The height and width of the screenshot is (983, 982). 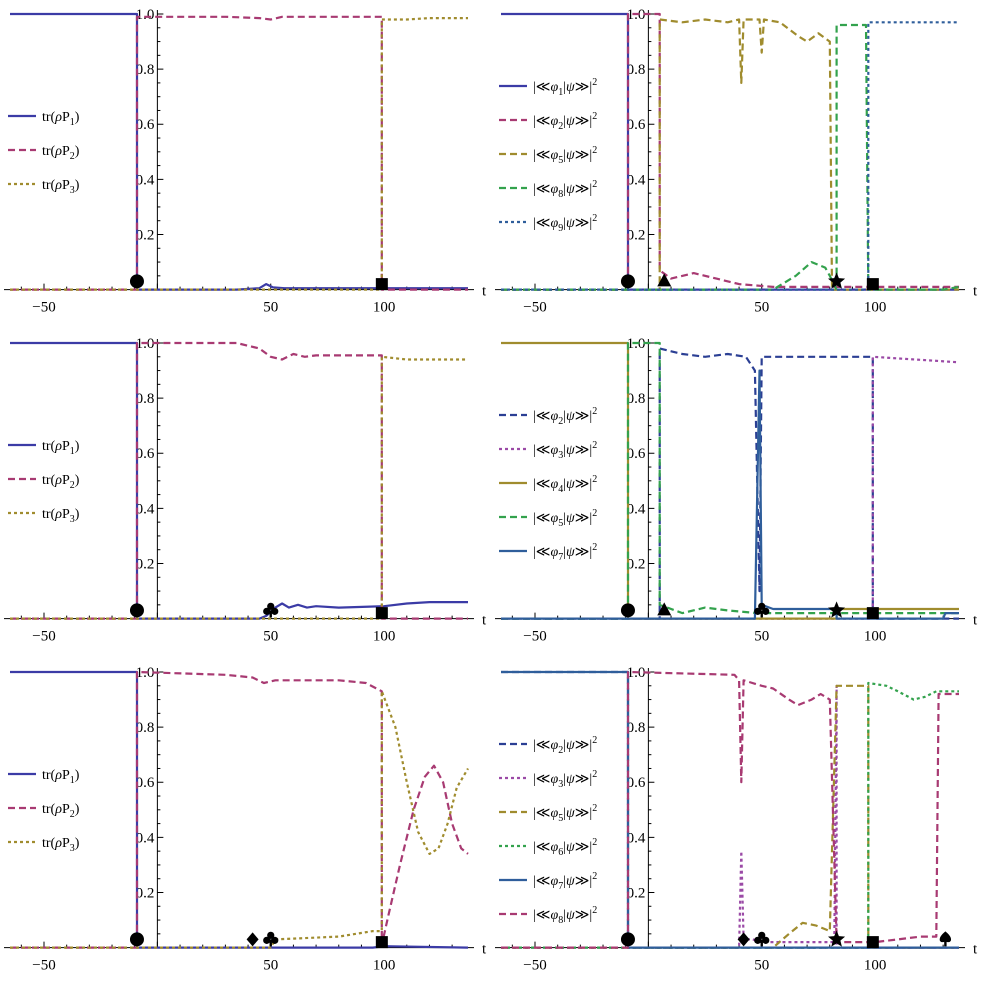 What do you see at coordinates (548, 484) in the screenshot?
I see `legend-item: |≪φ4|ψ≫|2` at bounding box center [548, 484].